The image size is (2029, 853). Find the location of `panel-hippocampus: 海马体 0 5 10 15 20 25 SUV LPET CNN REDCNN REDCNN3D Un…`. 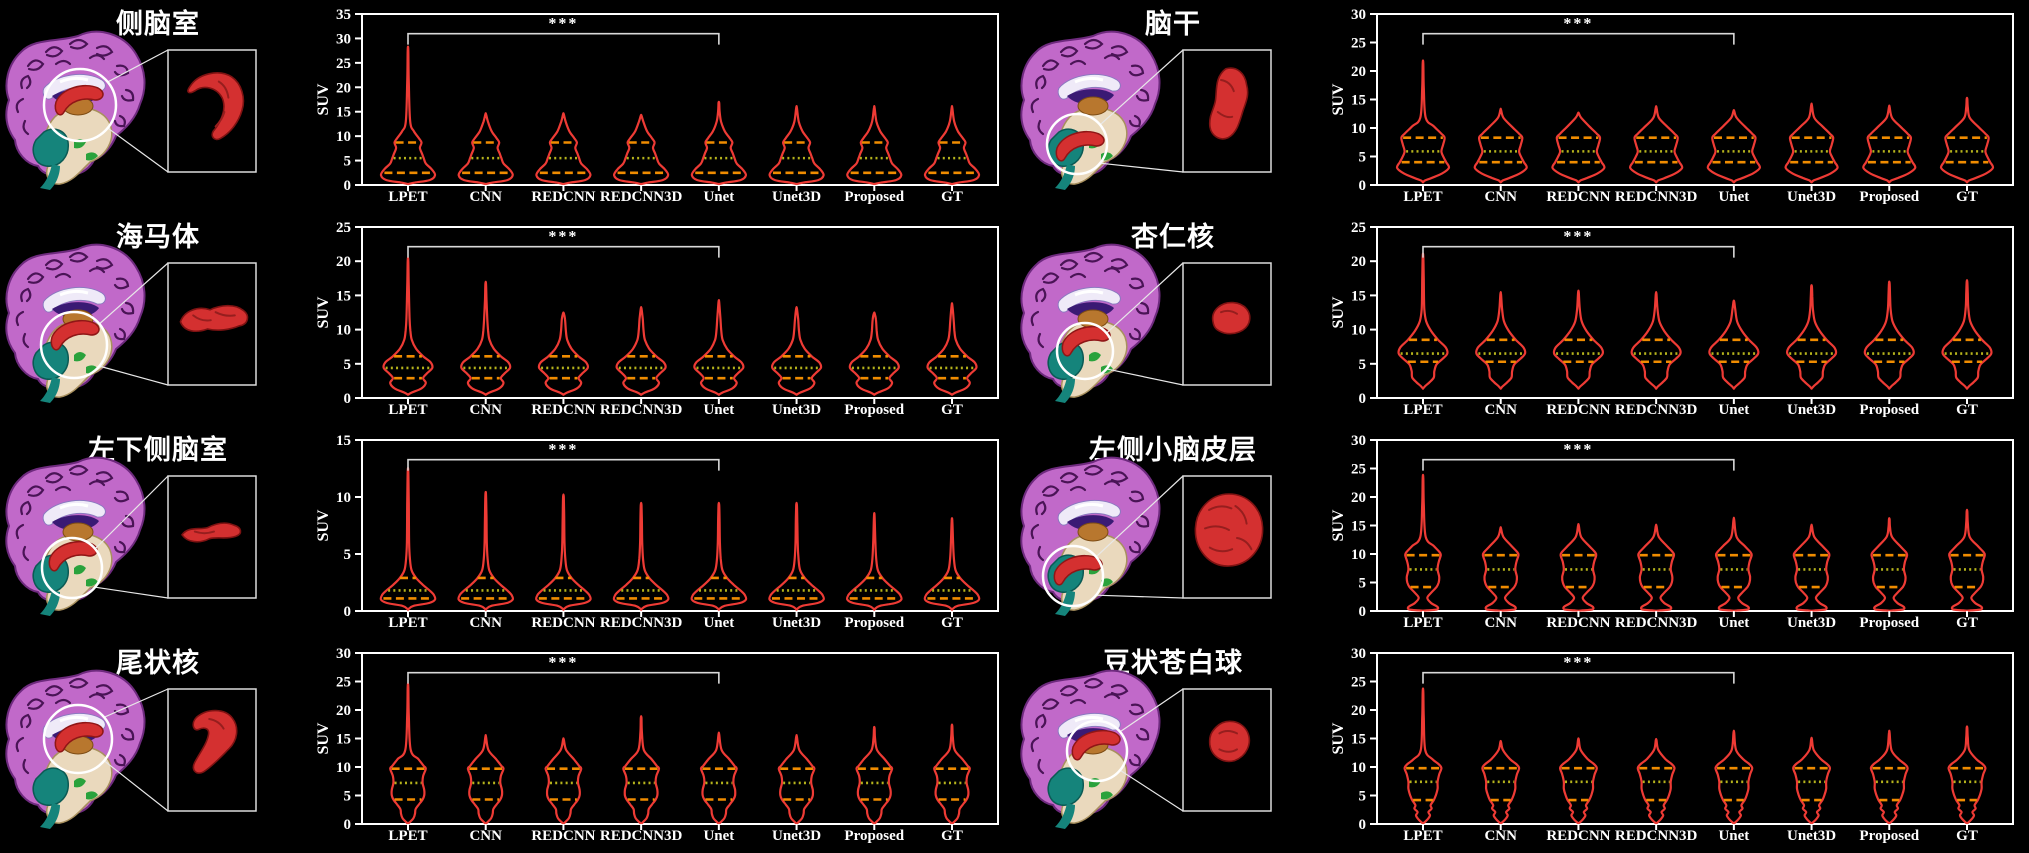

panel-hippocampus: 海马体 0 5 10 15 20 25 SUV LPET CNN REDCNN REDCNN3D Un… is located at coordinates (507, 319).